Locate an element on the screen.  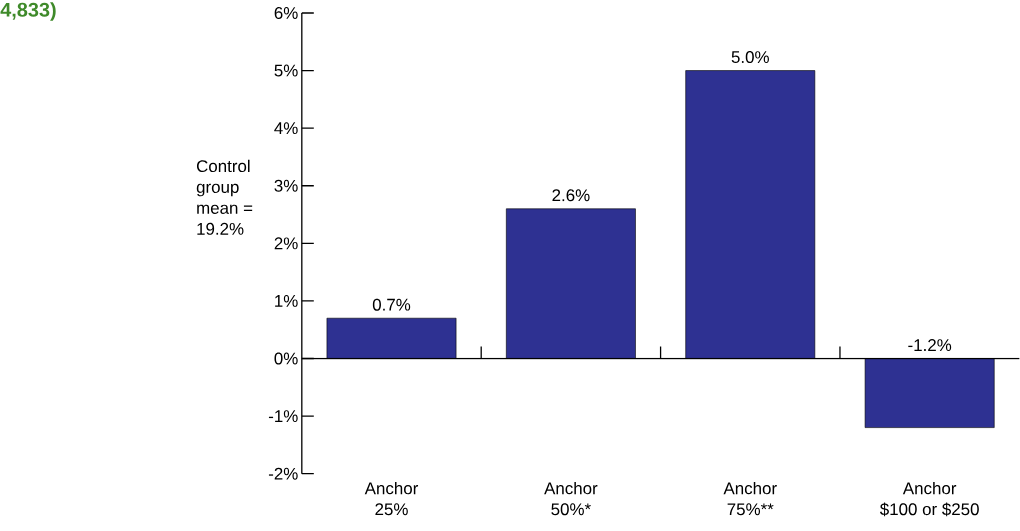
y-tick-label: -1% is located at coordinates (283, 416).